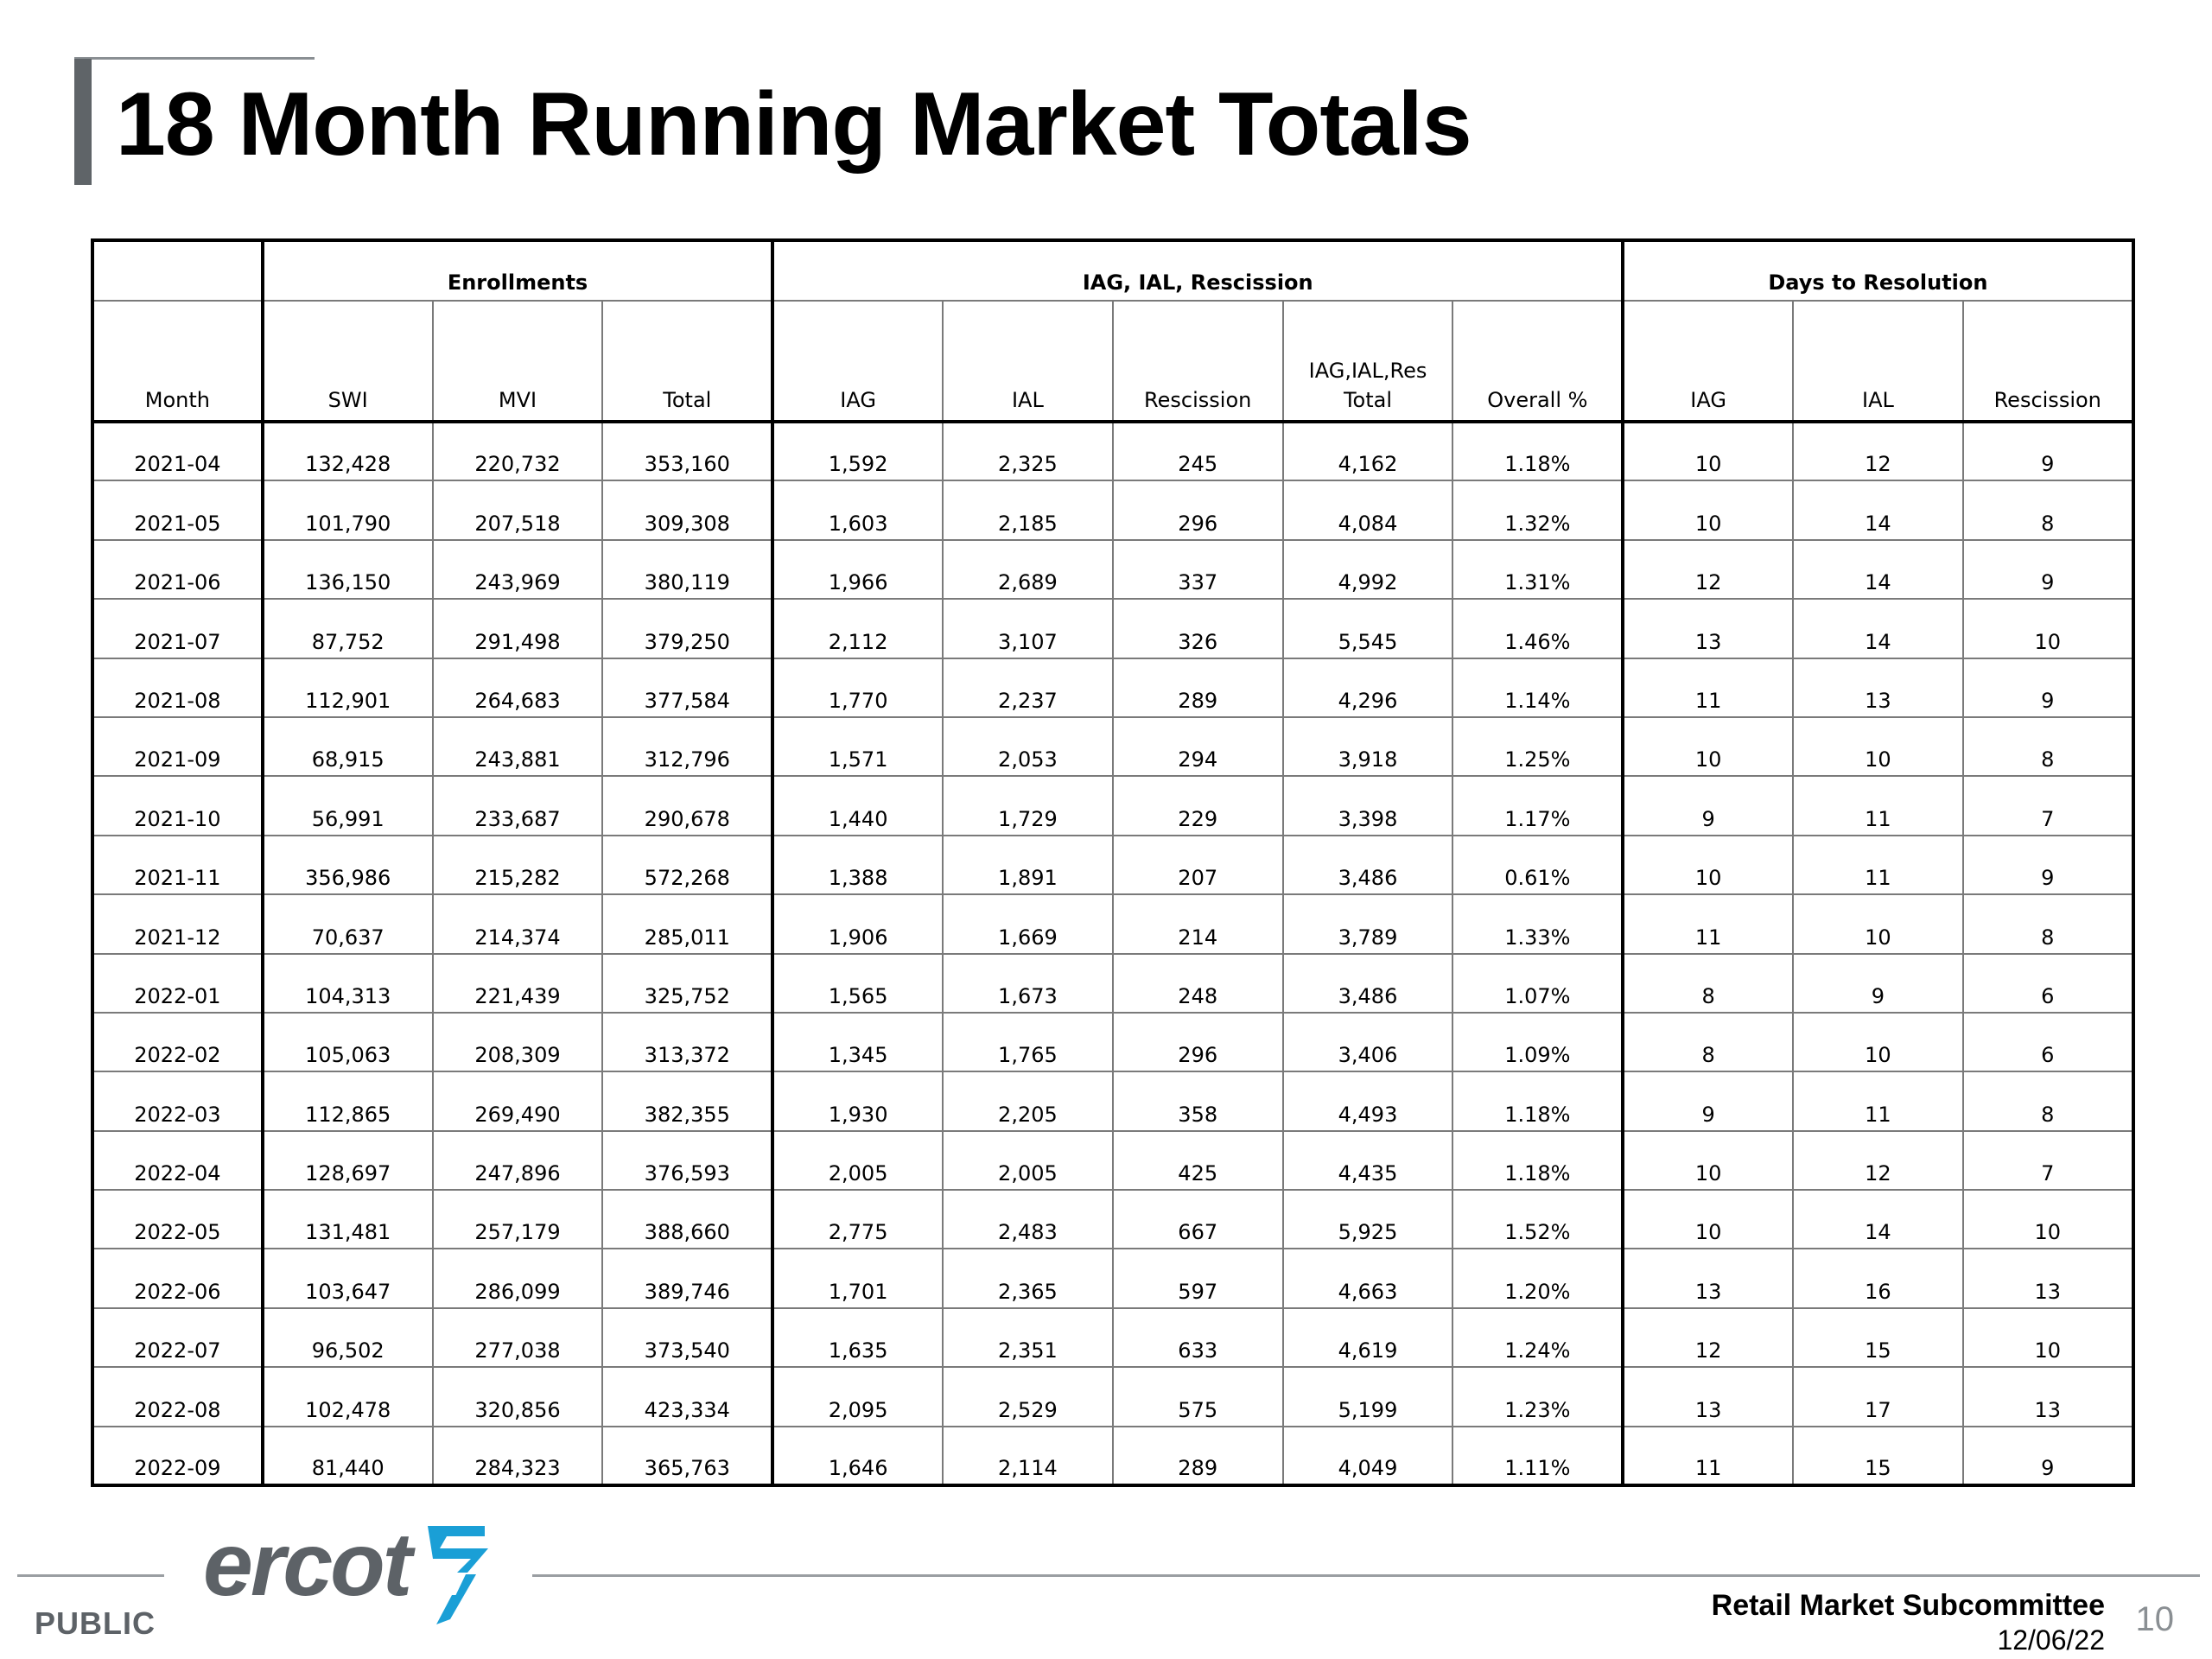 Image resolution: width=2212 pixels, height=1659 pixels. What do you see at coordinates (1367, 371) in the screenshot?
I see `column-header-res-total-line1: IAG,IAL,Res` at bounding box center [1367, 371].